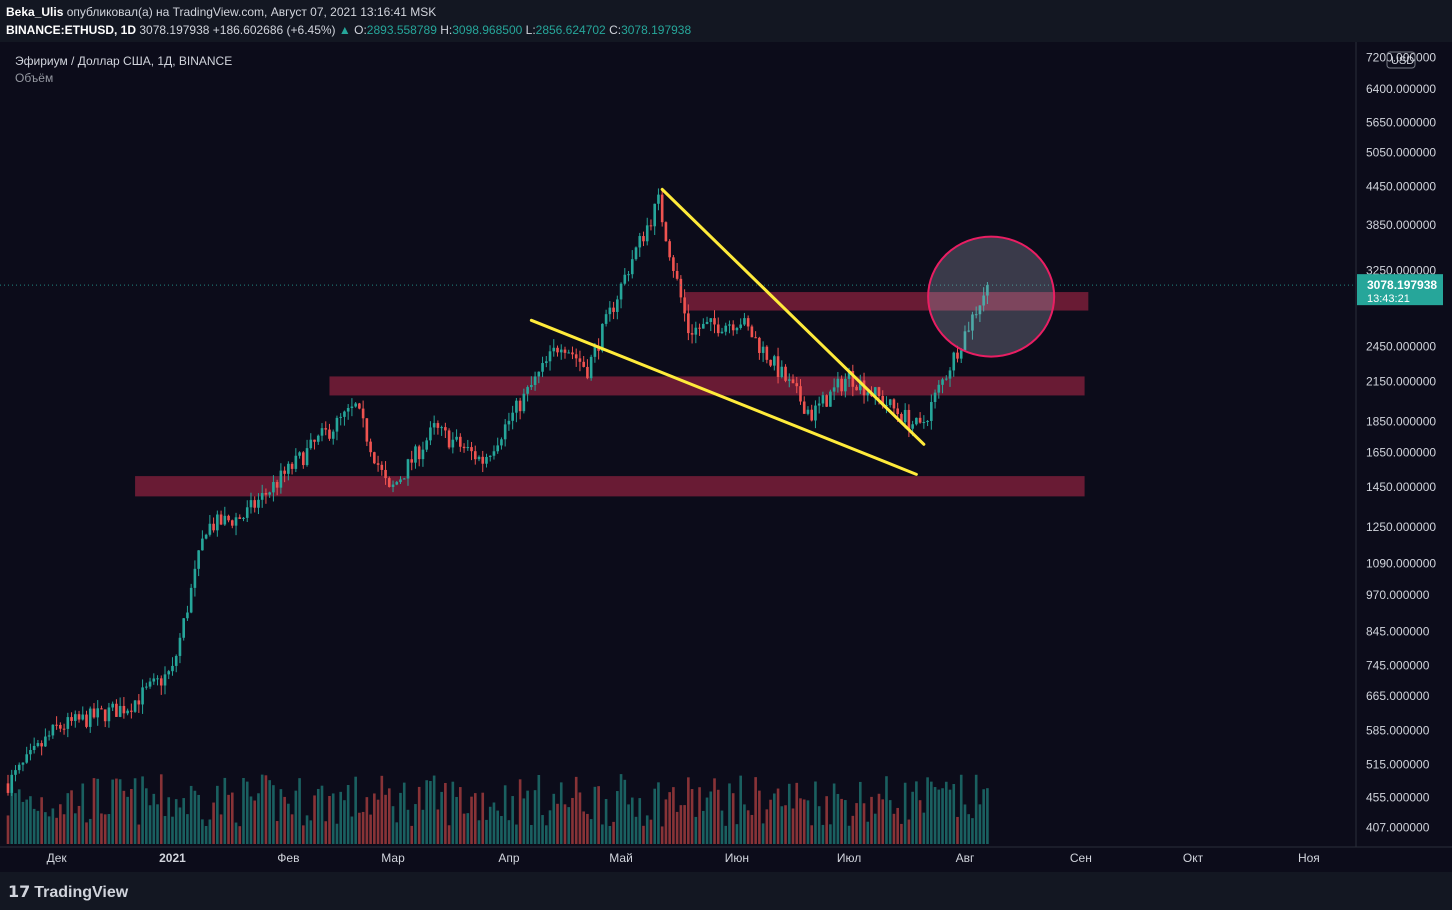 Image resolution: width=1452 pixels, height=910 pixels. What do you see at coordinates (1401, 89) in the screenshot?
I see `price-tick-label: 6400.000000` at bounding box center [1401, 89].